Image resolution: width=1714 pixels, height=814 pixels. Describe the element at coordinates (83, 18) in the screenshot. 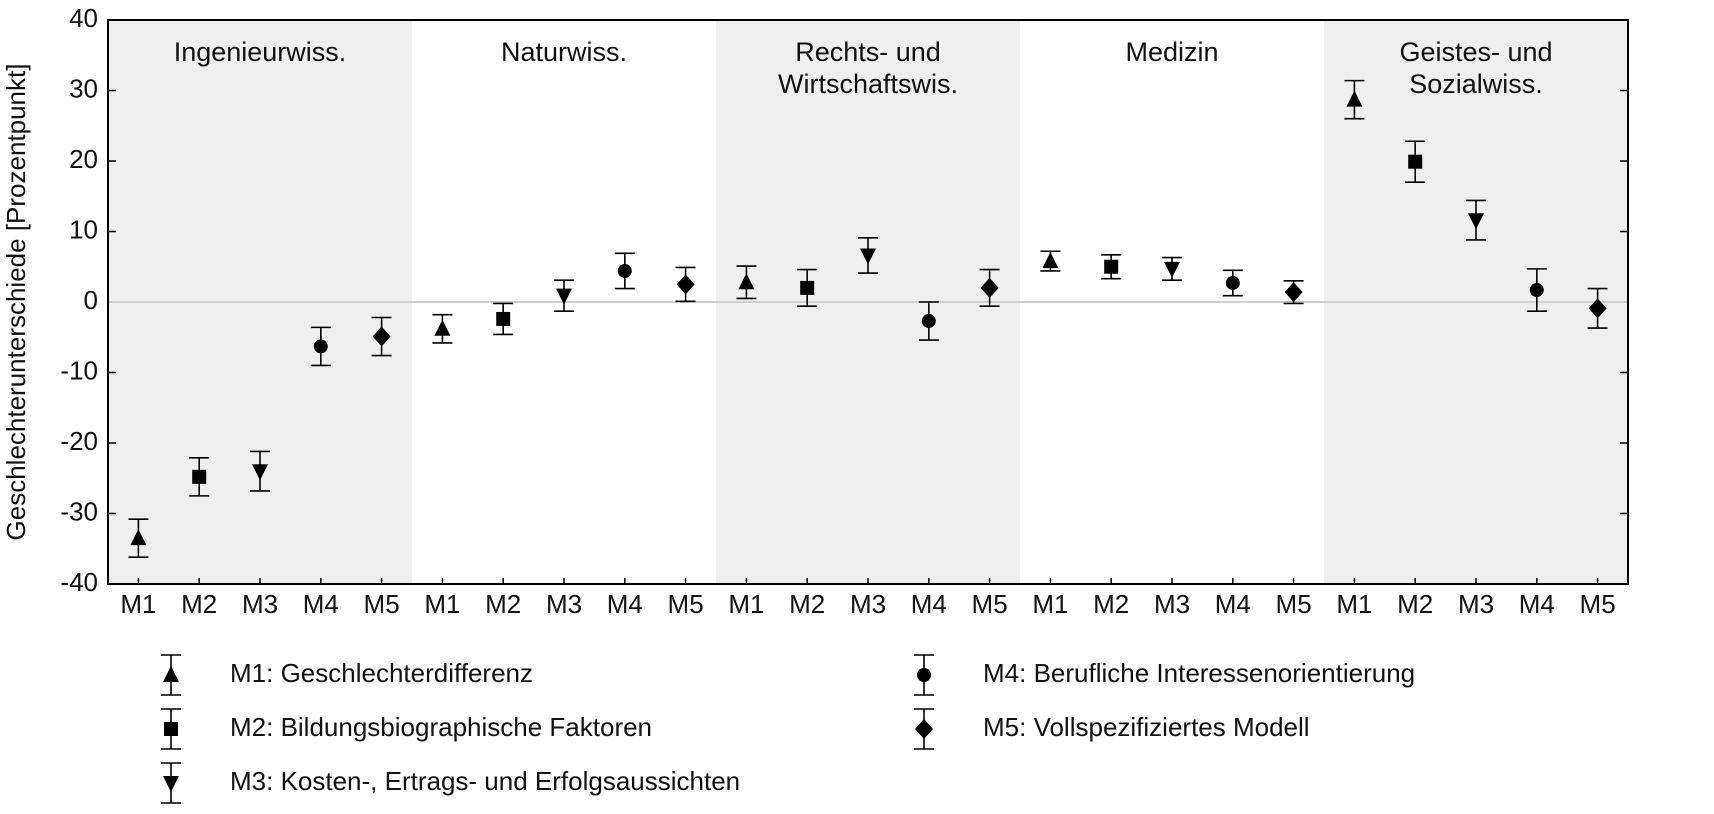

I see `y-tick-label: 40` at that location.